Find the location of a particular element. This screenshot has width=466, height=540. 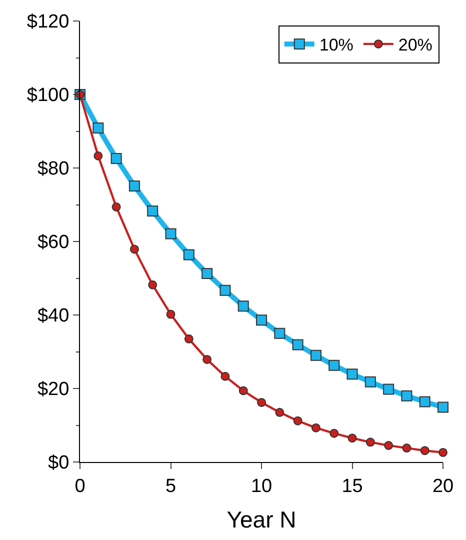

y-tick-label: $0 is located at coordinates (59, 463).